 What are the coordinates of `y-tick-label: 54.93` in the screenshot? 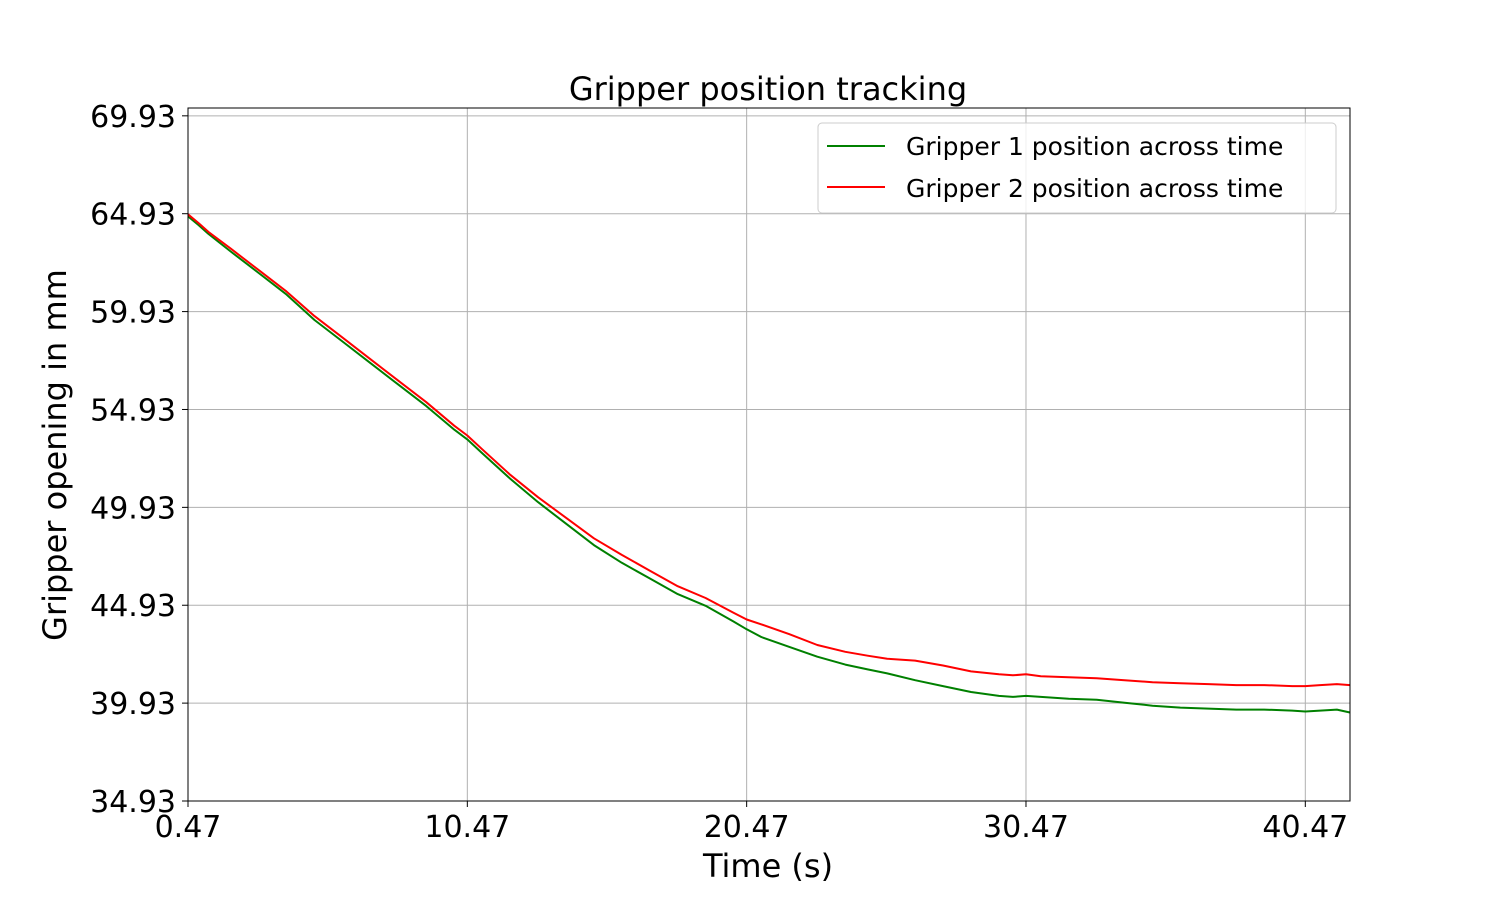 It's located at (133, 410).